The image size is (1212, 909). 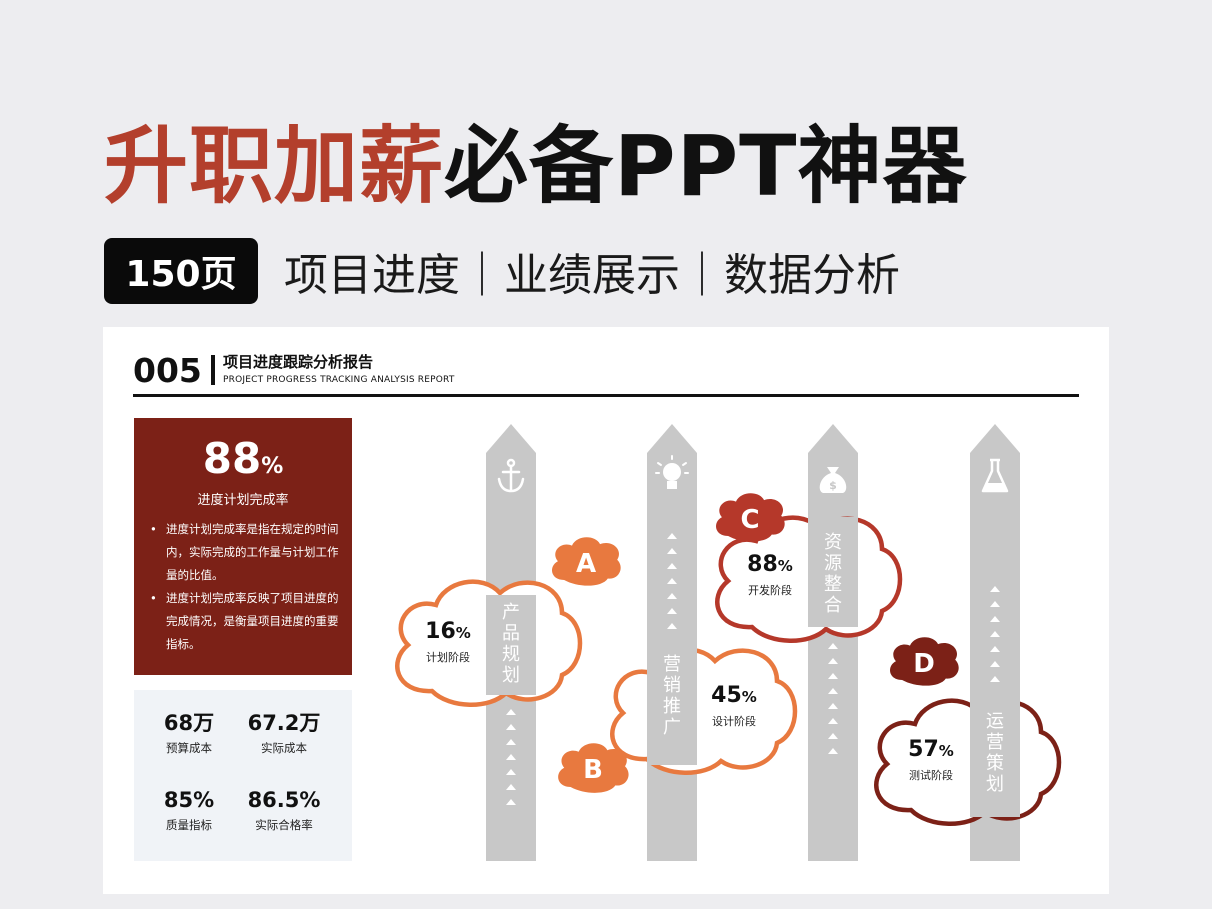 I want to click on note-item: 进度计划完成率反映了项目进度的完成情况，是衡量项目进度的重要指标。, so click(x=246, y=621).